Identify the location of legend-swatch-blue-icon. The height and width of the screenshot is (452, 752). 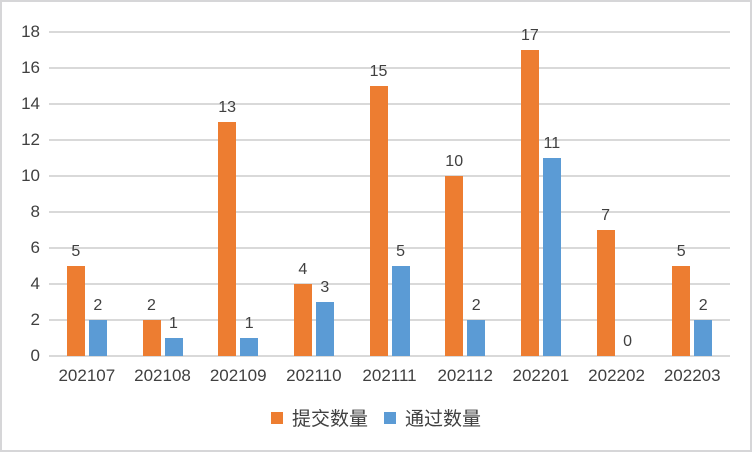
(390, 417).